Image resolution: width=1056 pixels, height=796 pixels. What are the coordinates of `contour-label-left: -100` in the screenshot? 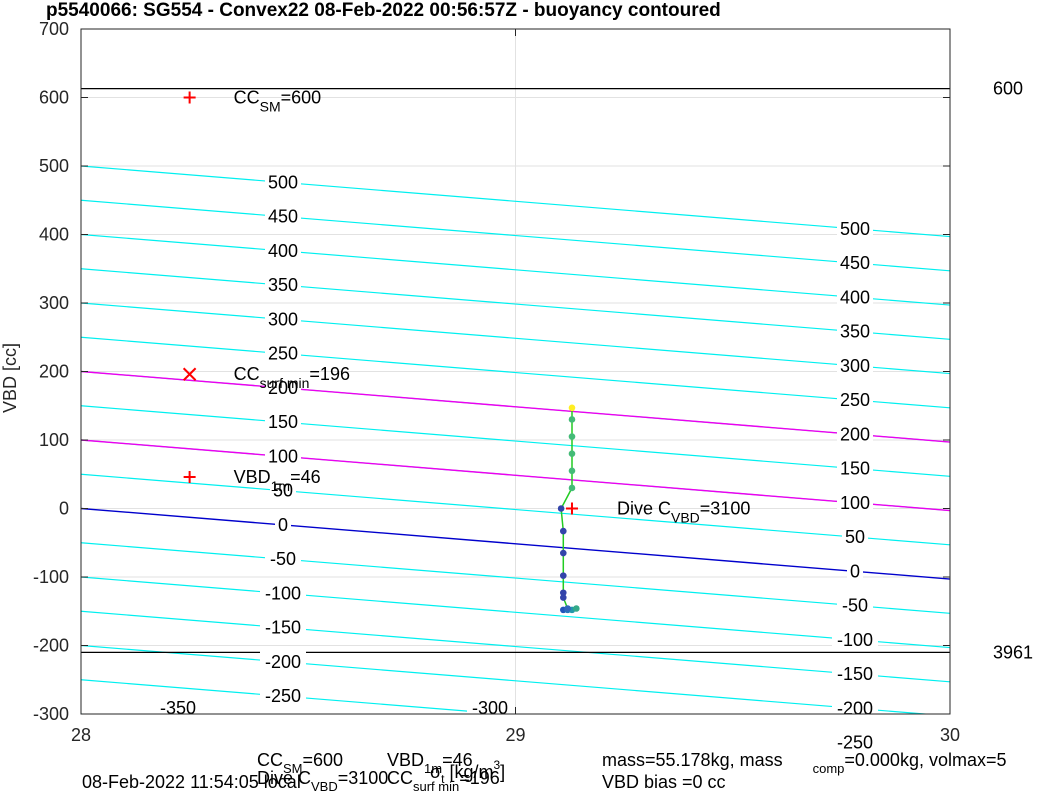 It's located at (283, 593).